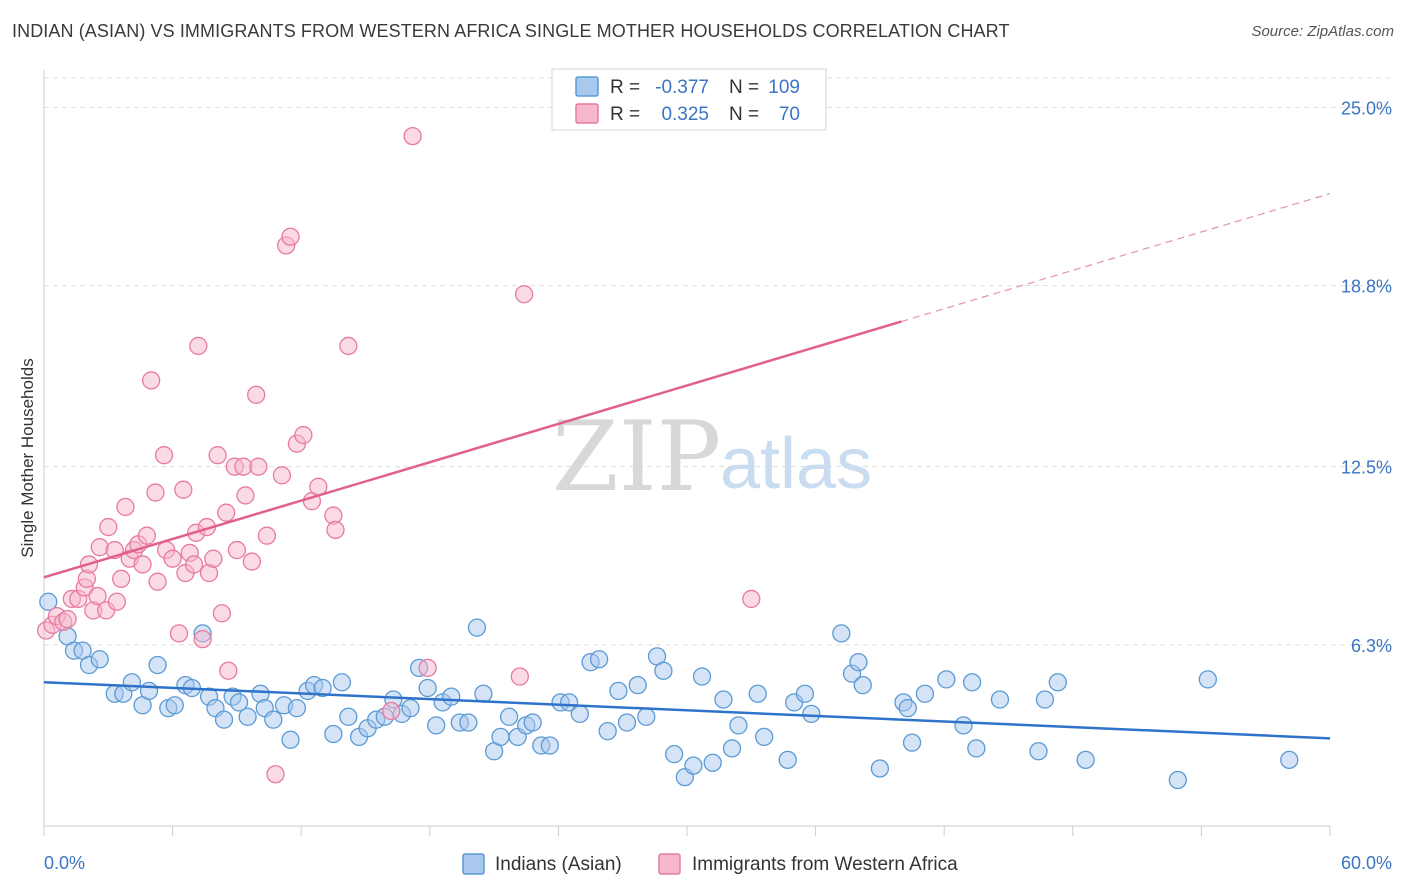 The width and height of the screenshot is (1406, 892). I want to click on trend-line-indians, so click(687, 710).